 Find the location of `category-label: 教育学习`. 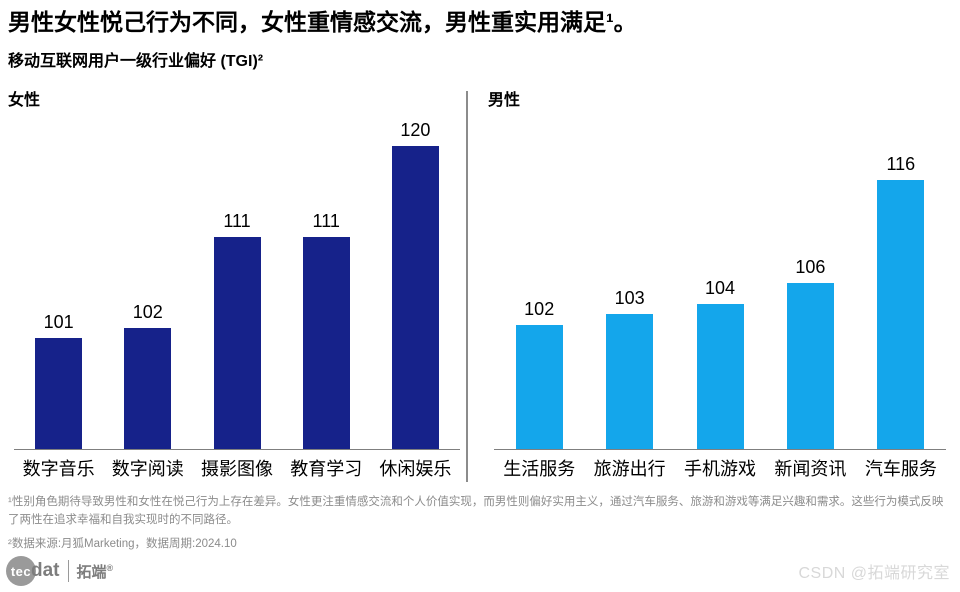

category-label: 教育学习 is located at coordinates (326, 468).